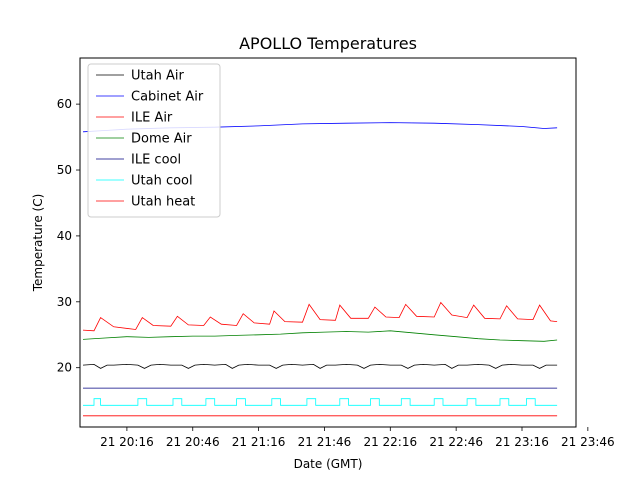  Describe the element at coordinates (328, 43) in the screenshot. I see `chart-title: APOLLO Temperatures` at that location.